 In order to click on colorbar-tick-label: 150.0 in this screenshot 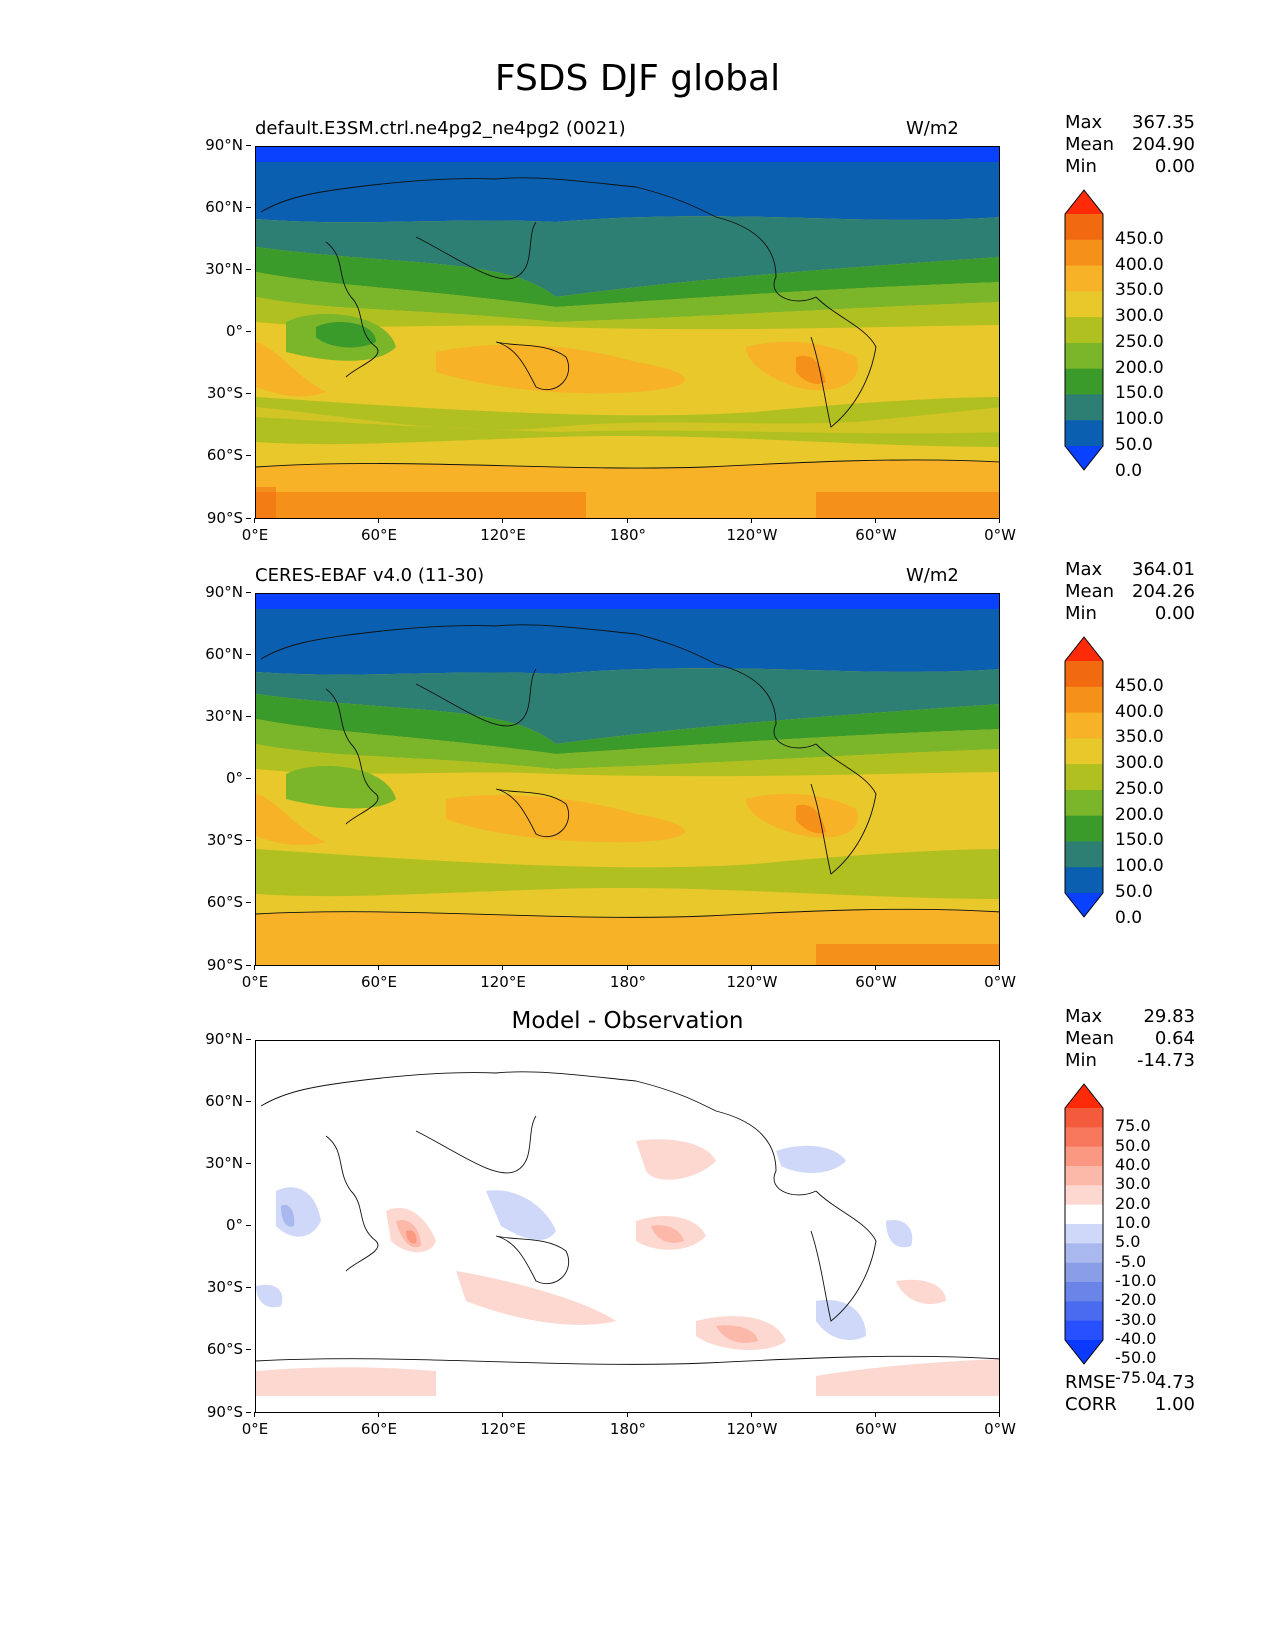, I will do `click(1139, 840)`.